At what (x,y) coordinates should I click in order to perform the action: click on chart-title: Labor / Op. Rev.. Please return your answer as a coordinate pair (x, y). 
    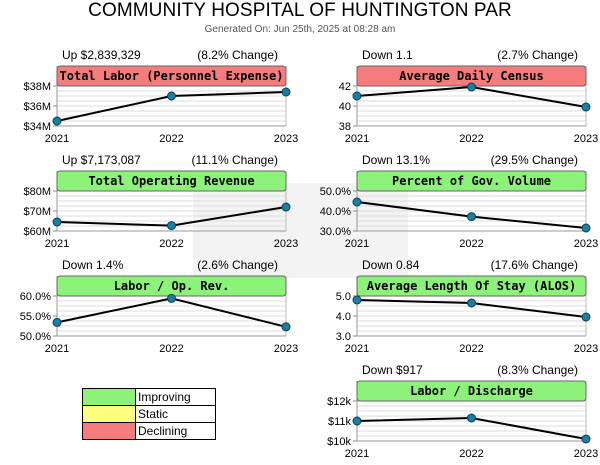
    Looking at the image, I should click on (172, 286).